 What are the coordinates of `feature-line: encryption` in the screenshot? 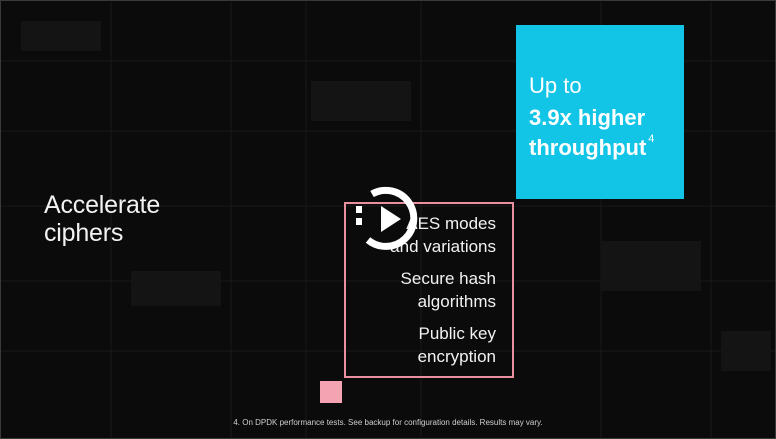 It's located at (456, 356).